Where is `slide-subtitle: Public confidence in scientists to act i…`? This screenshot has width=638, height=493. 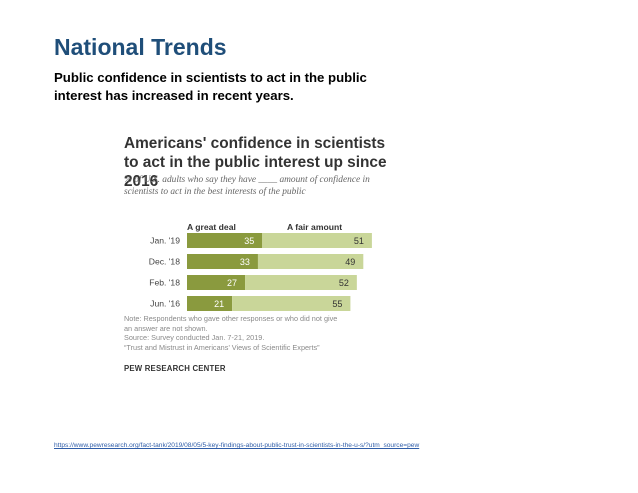
slide-subtitle: Public confidence in scientists to act i… is located at coordinates (210, 86).